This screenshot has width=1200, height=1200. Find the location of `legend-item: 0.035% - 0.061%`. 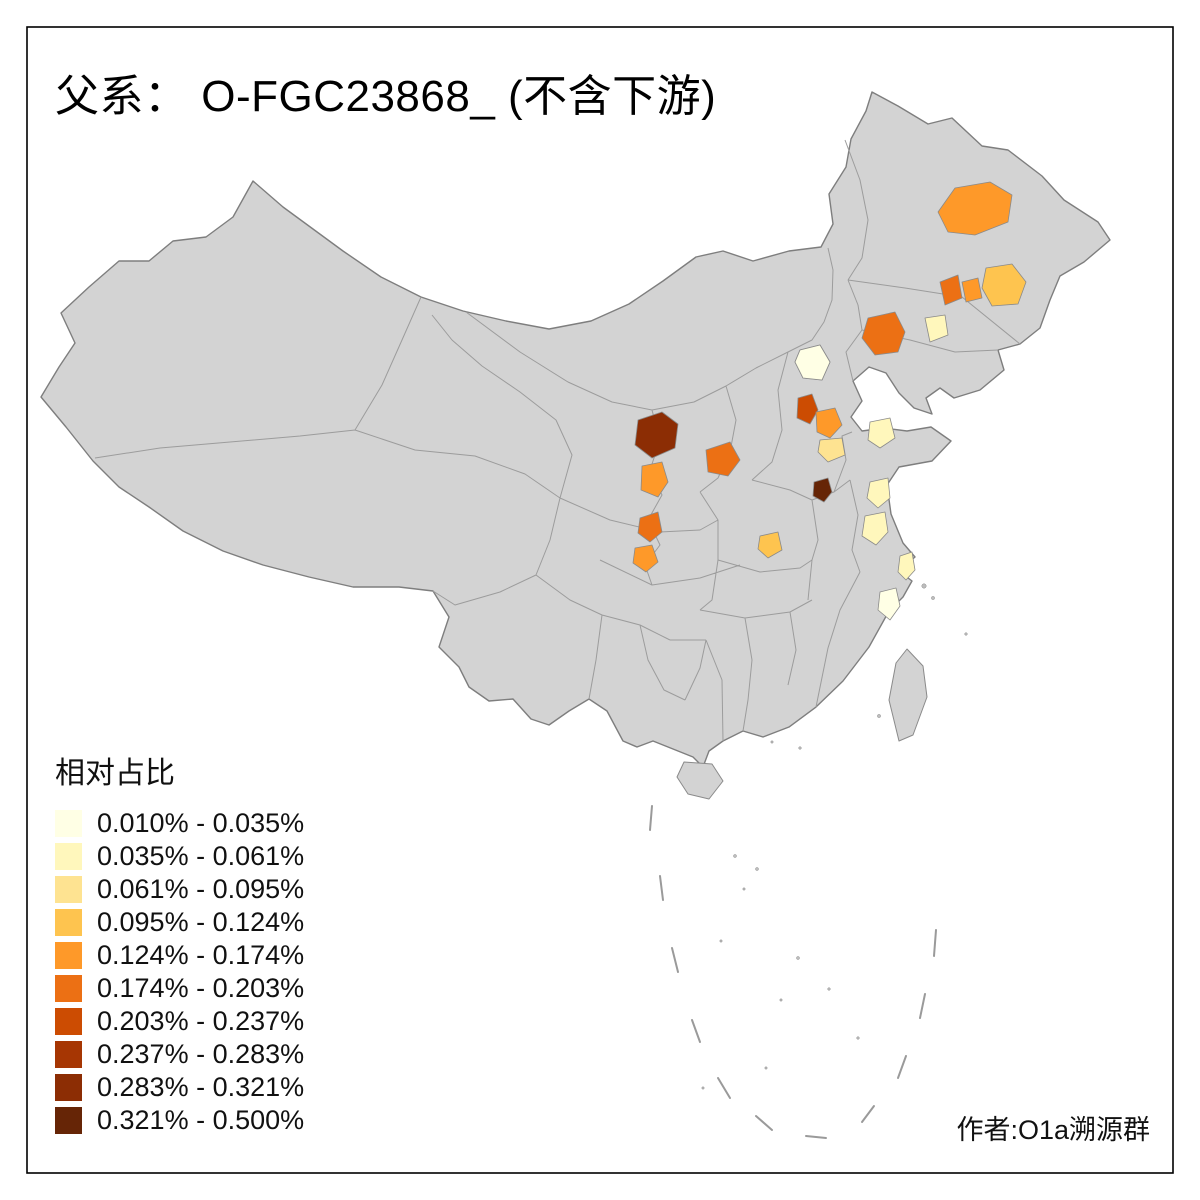

legend-item: 0.035% - 0.061% is located at coordinates (180, 856).